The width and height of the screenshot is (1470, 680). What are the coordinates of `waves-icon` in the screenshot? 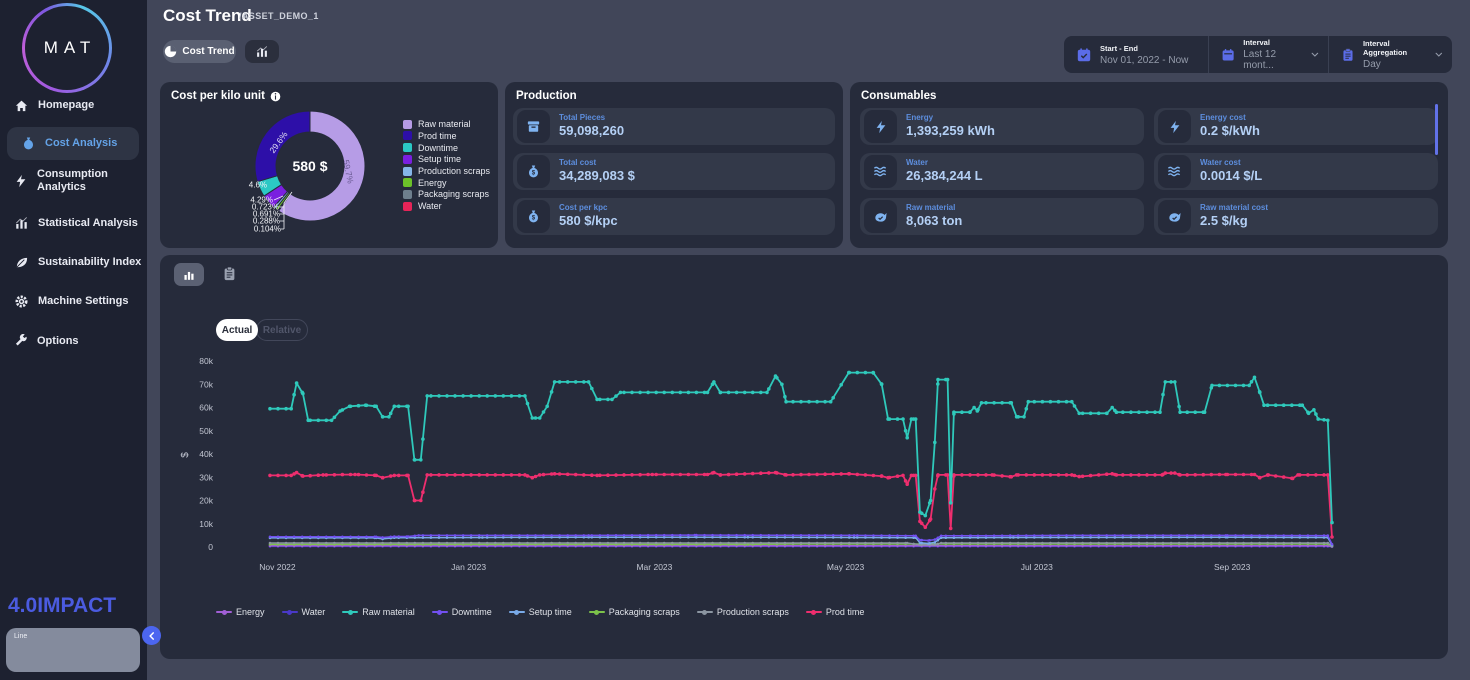 It's located at (1174, 171).